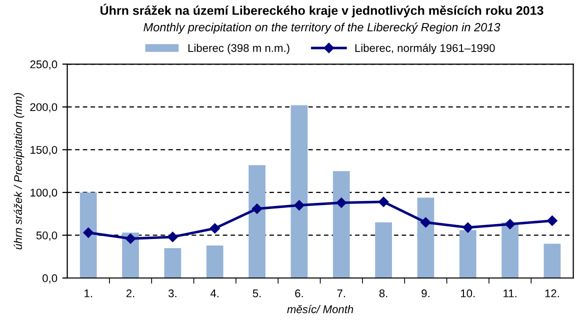 The height and width of the screenshot is (329, 585). What do you see at coordinates (426, 293) in the screenshot?
I see `x-tick-label: 9.` at bounding box center [426, 293].